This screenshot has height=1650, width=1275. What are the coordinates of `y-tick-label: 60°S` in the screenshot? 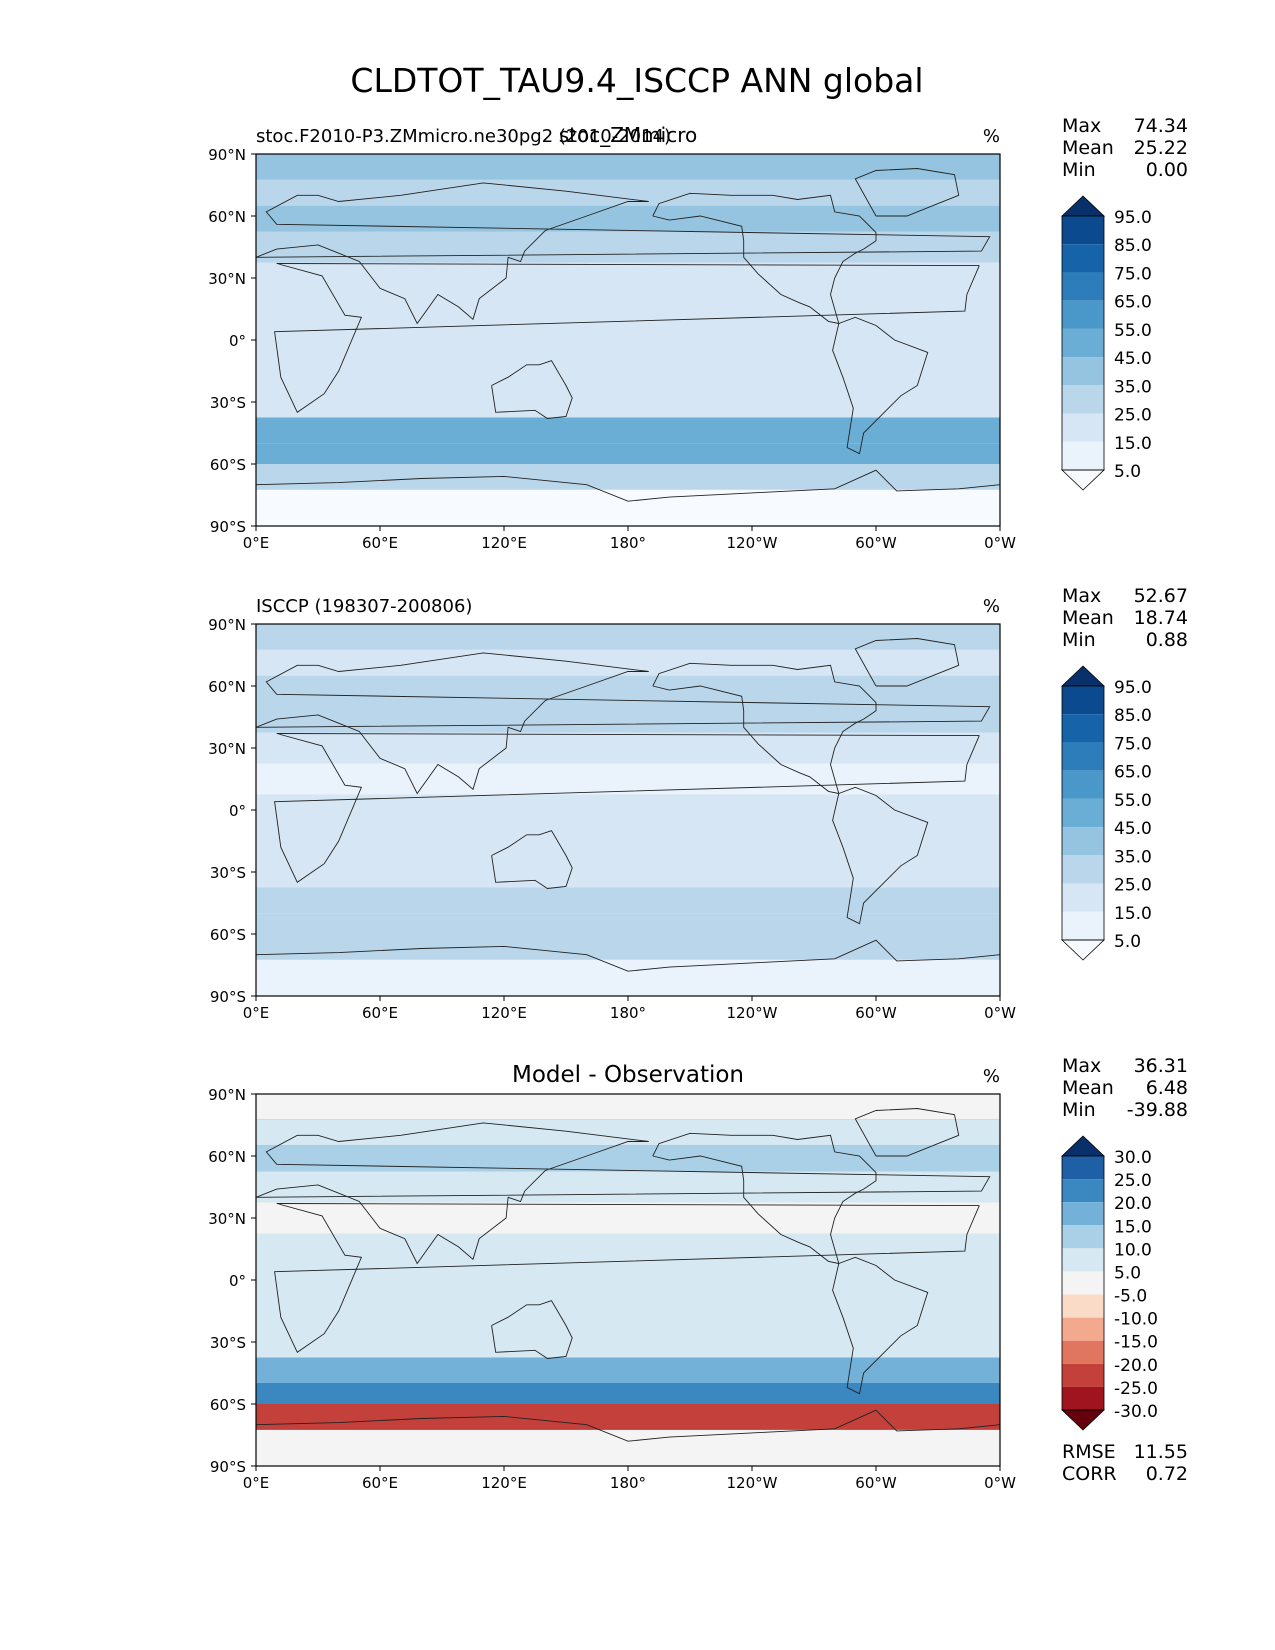 It's located at (228, 465).